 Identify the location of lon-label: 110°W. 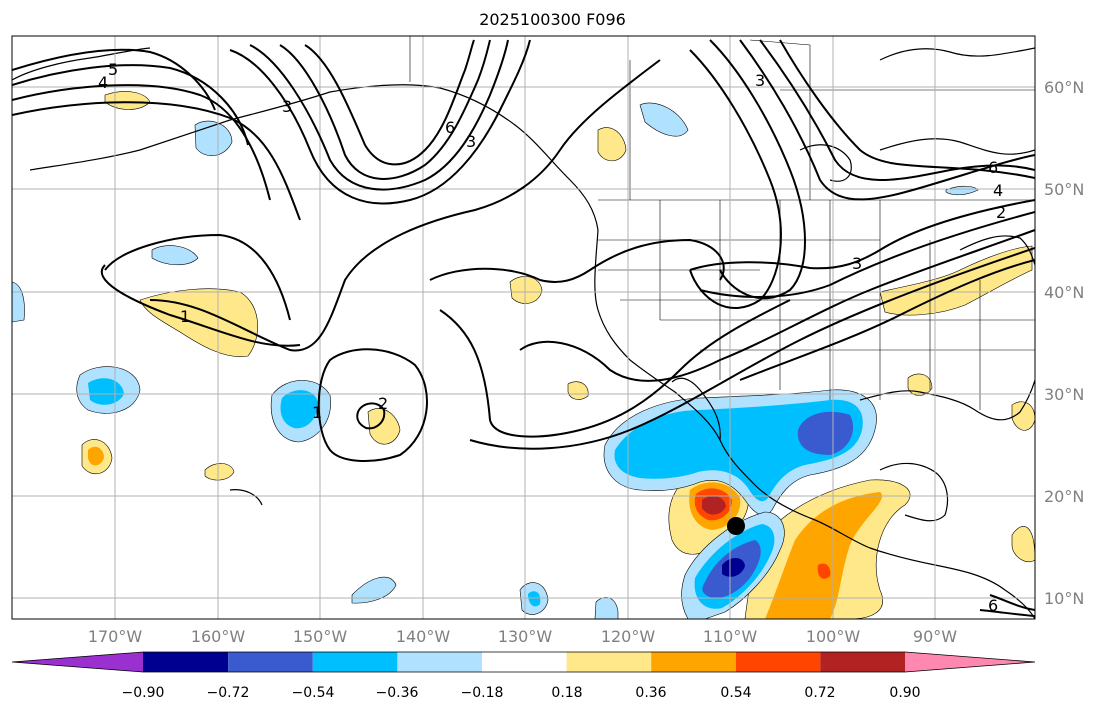
(730, 636).